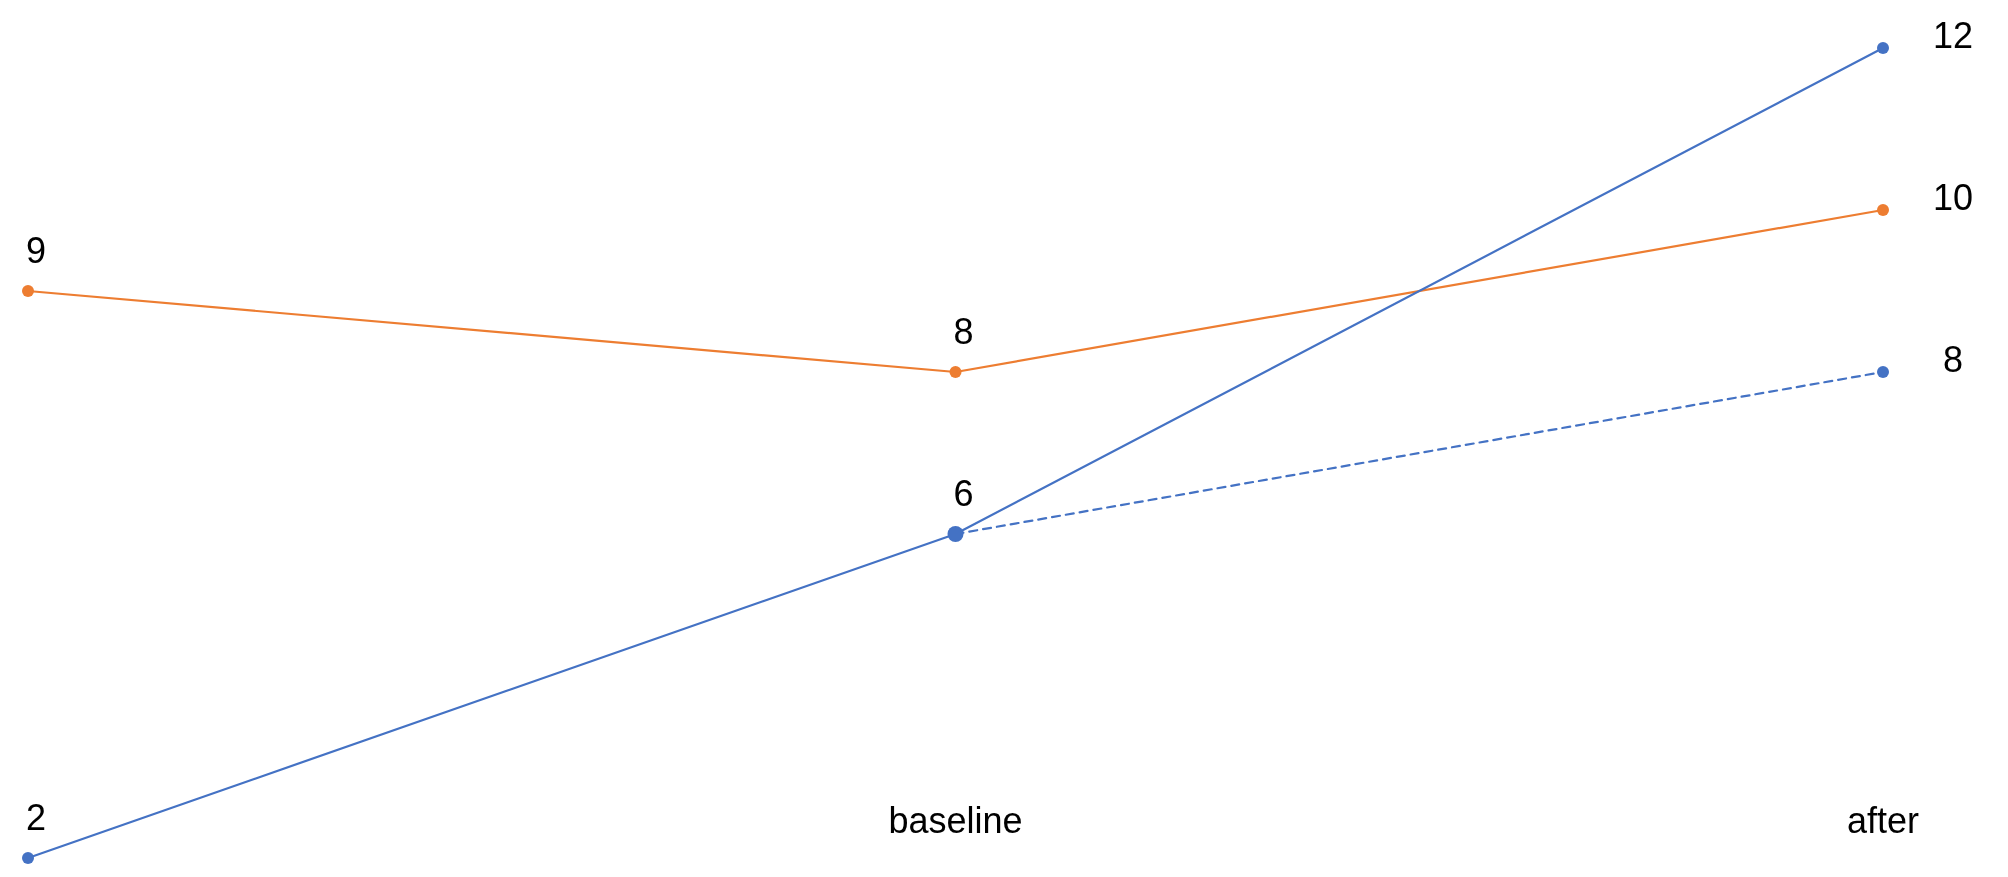 This screenshot has width=2008, height=877. What do you see at coordinates (36, 817) in the screenshot?
I see `data-label: 2` at bounding box center [36, 817].